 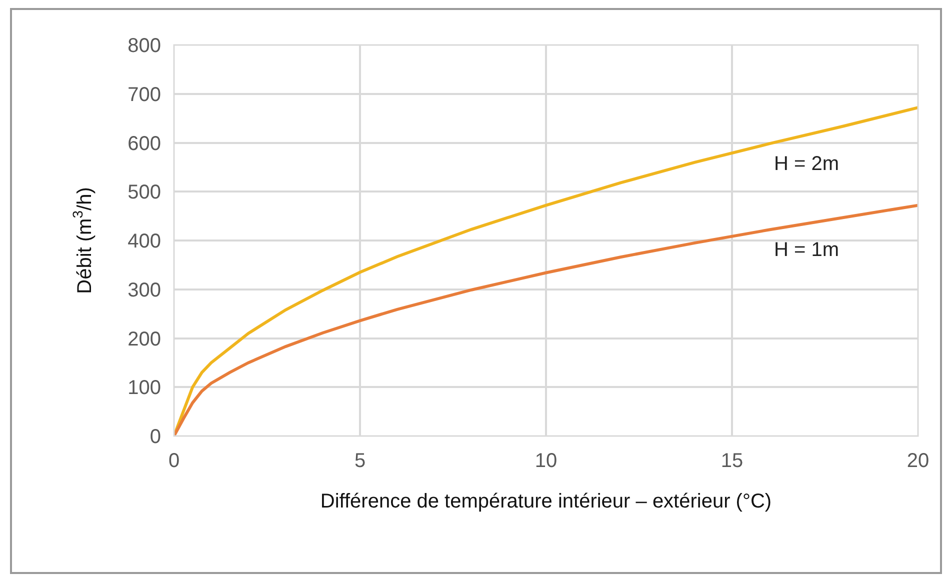 I want to click on series-label: H = 1m, so click(x=807, y=250).